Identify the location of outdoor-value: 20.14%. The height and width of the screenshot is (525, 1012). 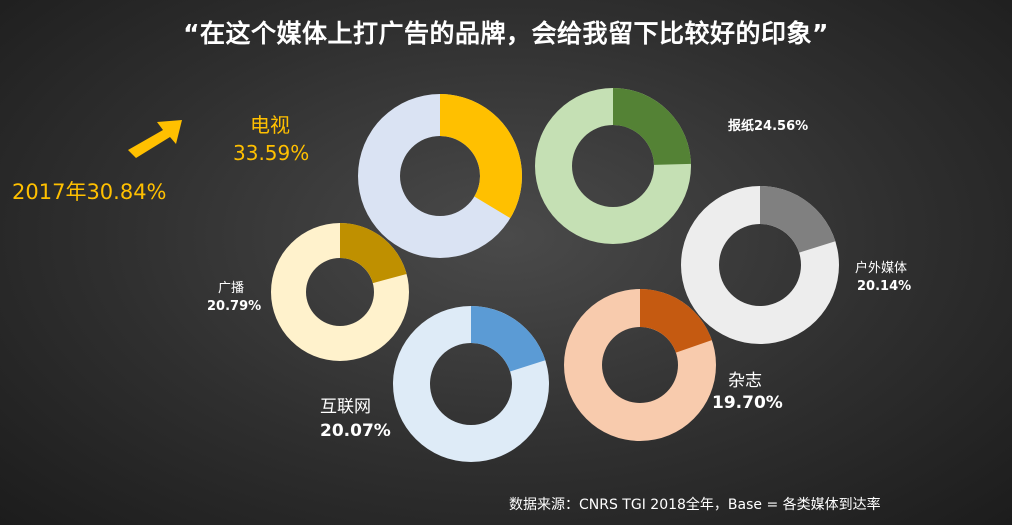
(884, 286).